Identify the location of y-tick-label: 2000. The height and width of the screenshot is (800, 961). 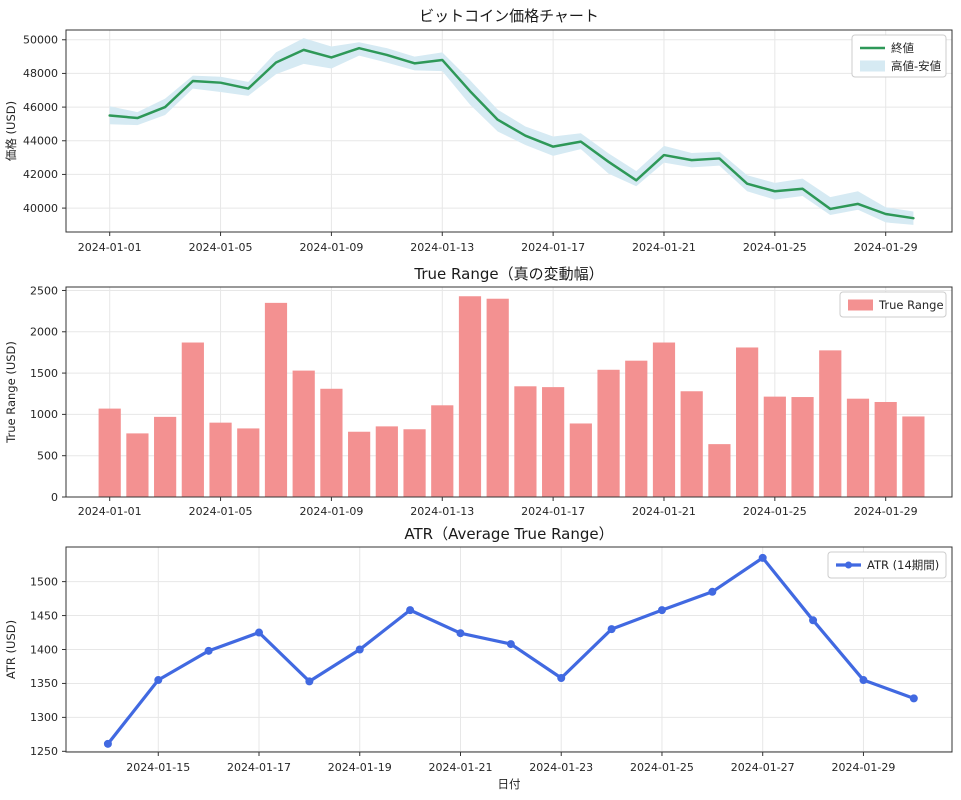
(44, 332).